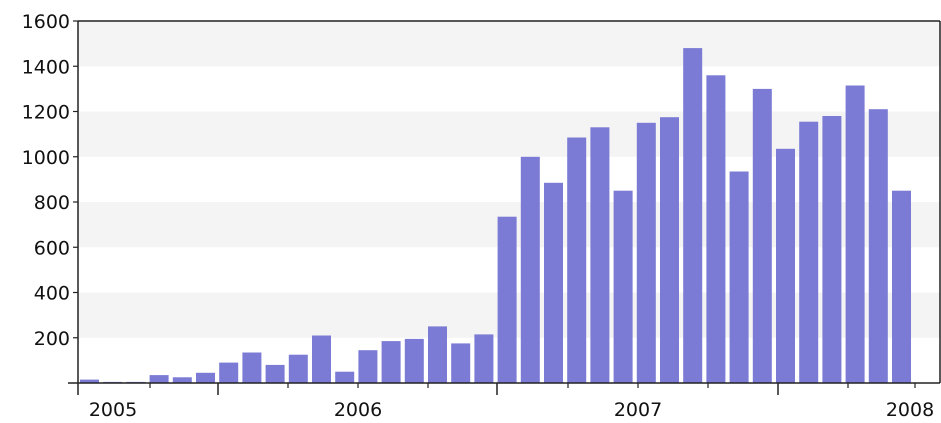 This screenshot has width=941, height=423. Describe the element at coordinates (52, 339) in the screenshot. I see `y-tick-label: 200` at that location.